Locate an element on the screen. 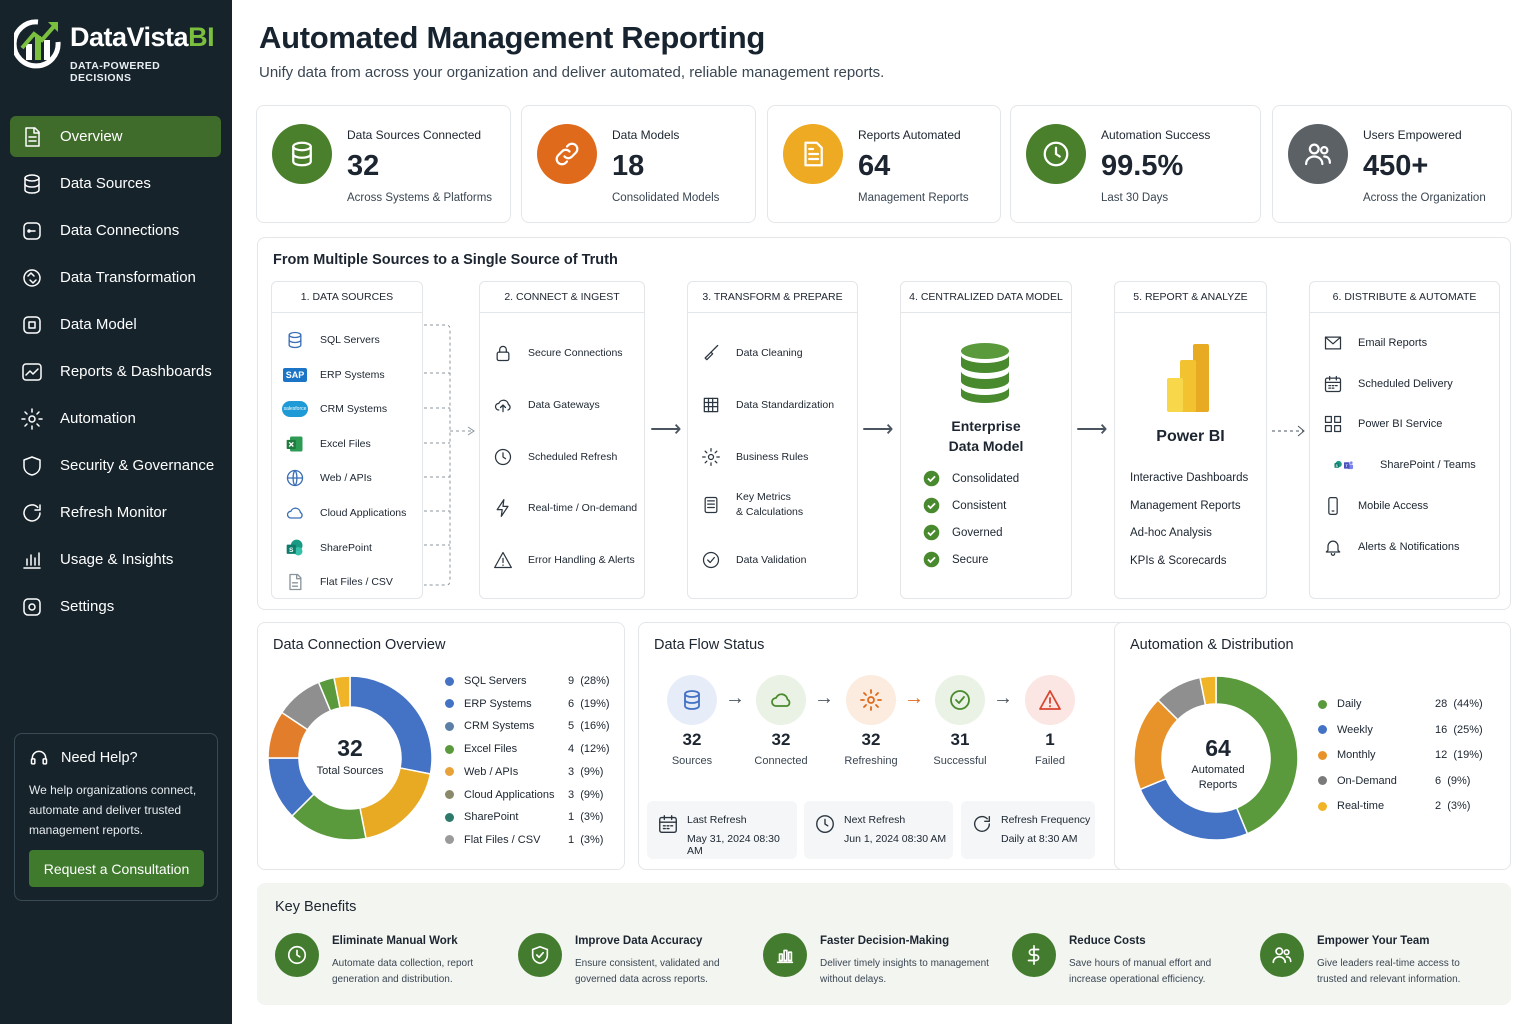 This screenshot has width=1536, height=1024. sidebar-item-data-transformation: Data Transformation is located at coordinates (115, 277).